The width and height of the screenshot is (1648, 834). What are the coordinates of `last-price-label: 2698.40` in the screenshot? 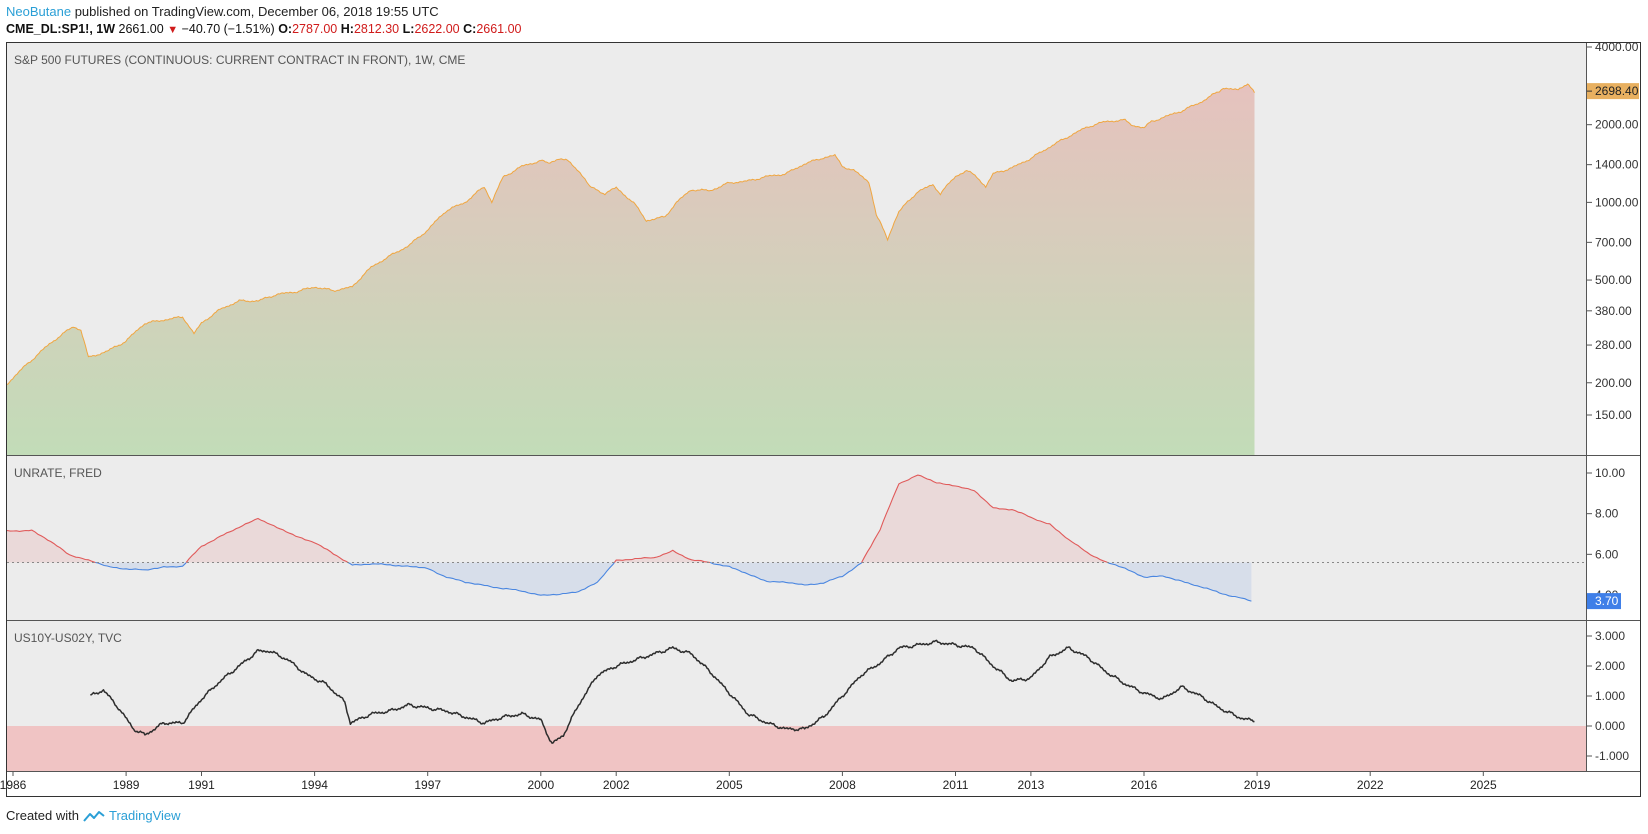 It's located at (1617, 91).